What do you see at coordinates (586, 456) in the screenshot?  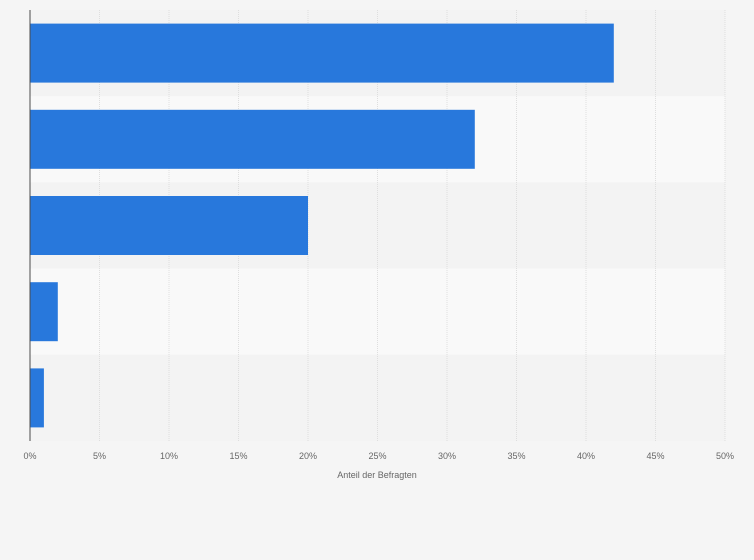 I see `x-tick-label: 40%` at bounding box center [586, 456].